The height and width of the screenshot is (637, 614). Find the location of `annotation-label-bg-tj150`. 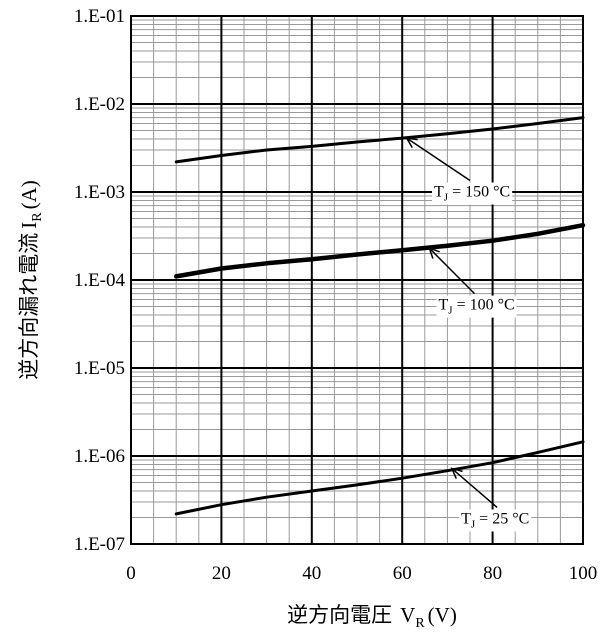

annotation-label-bg-tj150 is located at coordinates (472, 193).